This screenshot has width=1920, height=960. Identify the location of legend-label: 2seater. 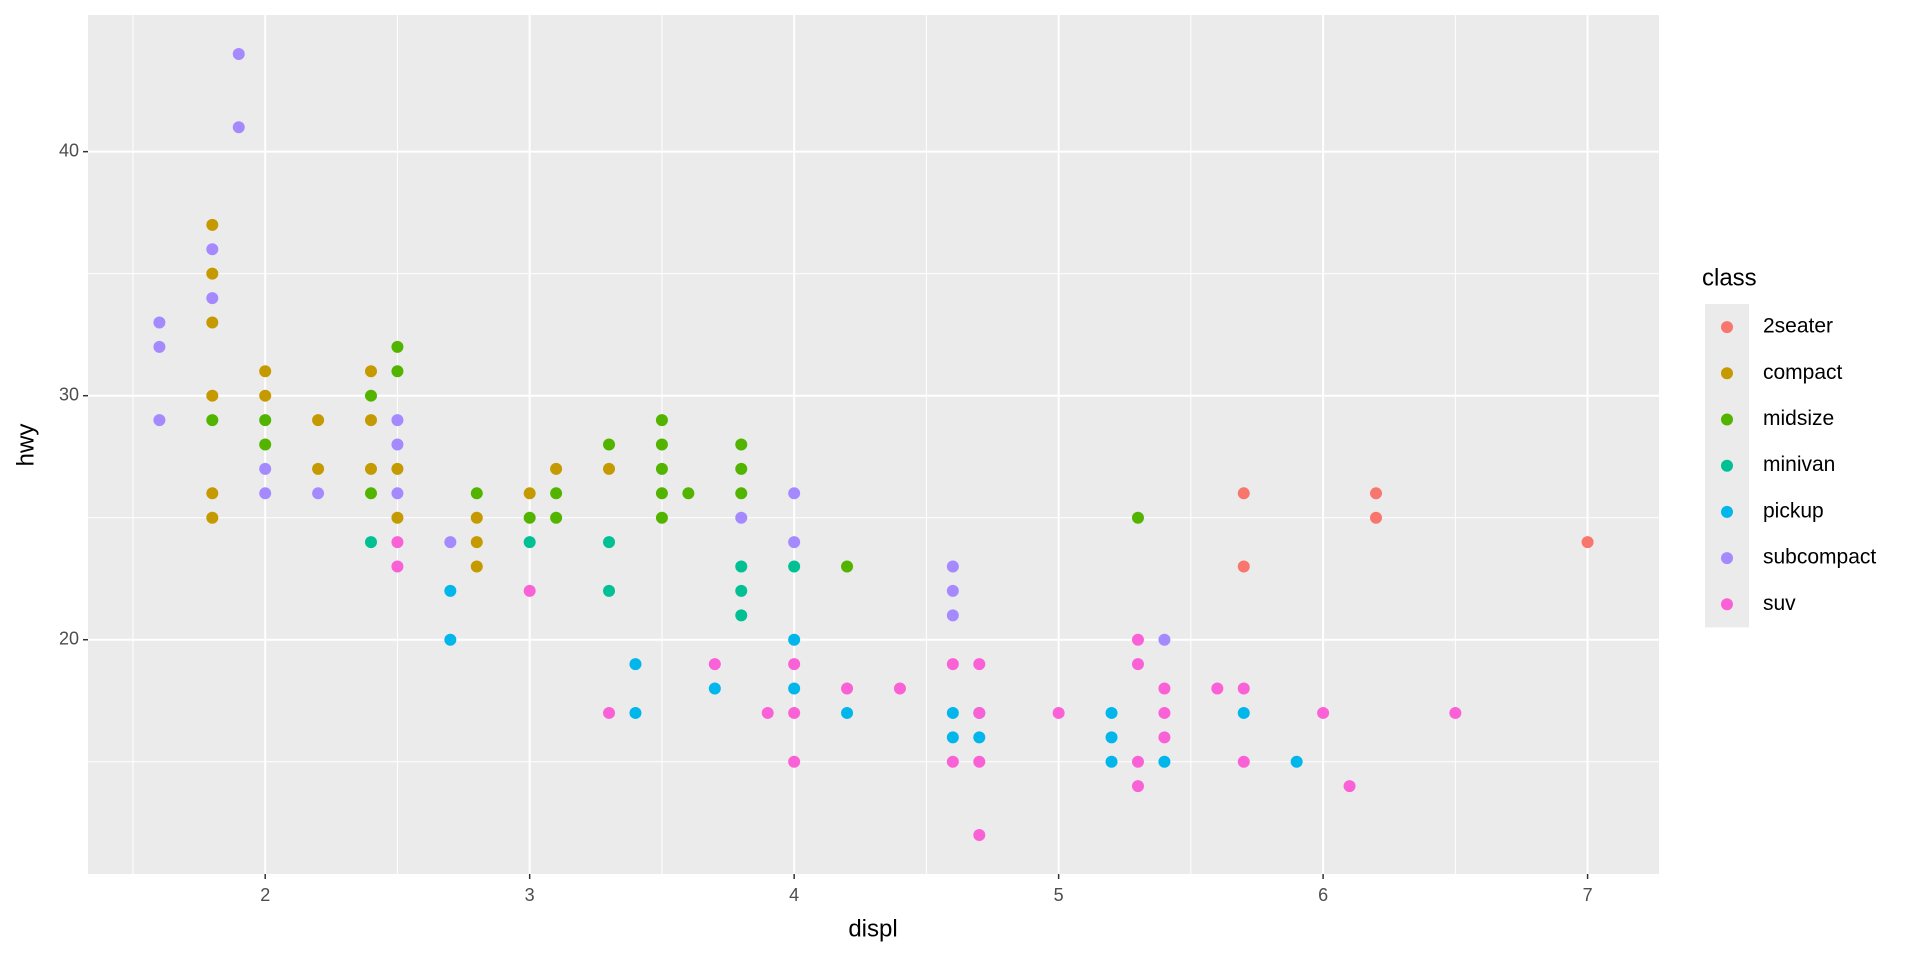
(1798, 326).